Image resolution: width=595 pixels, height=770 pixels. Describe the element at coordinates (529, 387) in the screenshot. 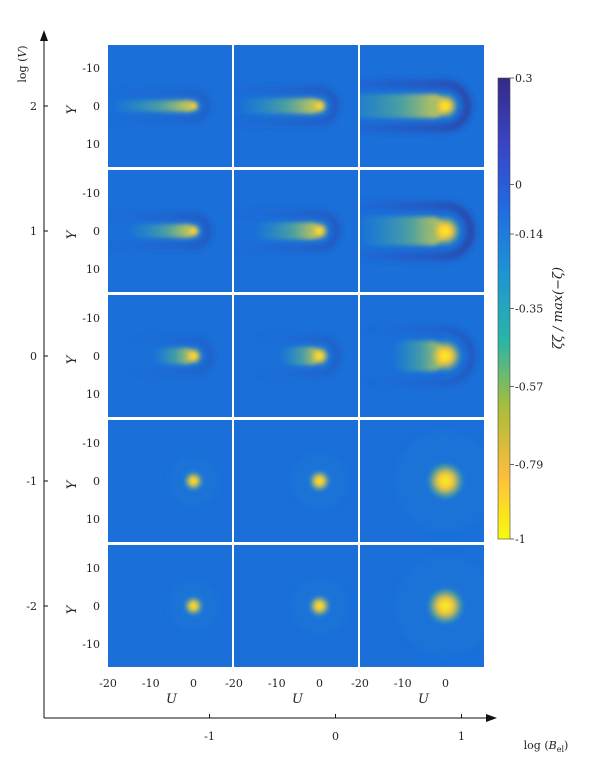

I see `colorbar-tick-label: -0.57` at that location.